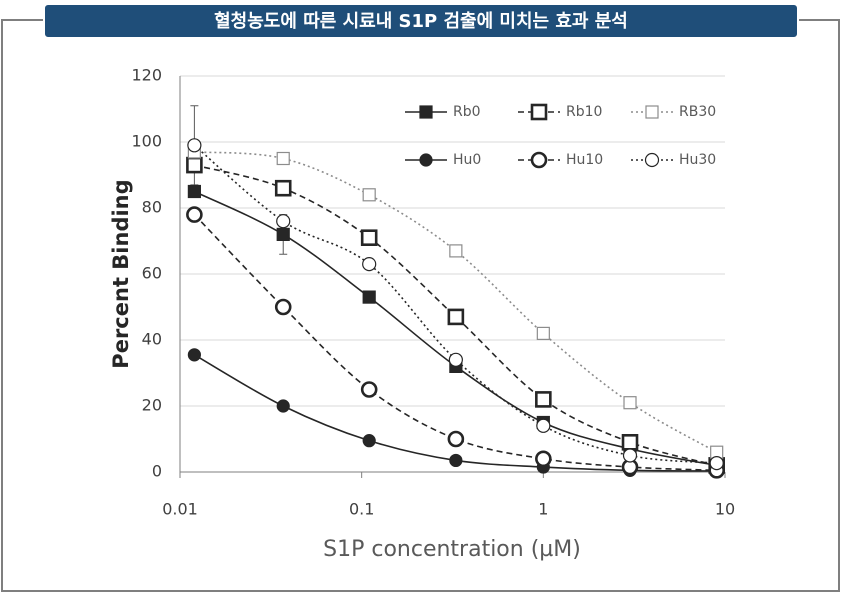  I want to click on chart-title: 혈청농도에 따른 시료내 S1P 검출에 미치는 효과 분석, so click(421, 21).